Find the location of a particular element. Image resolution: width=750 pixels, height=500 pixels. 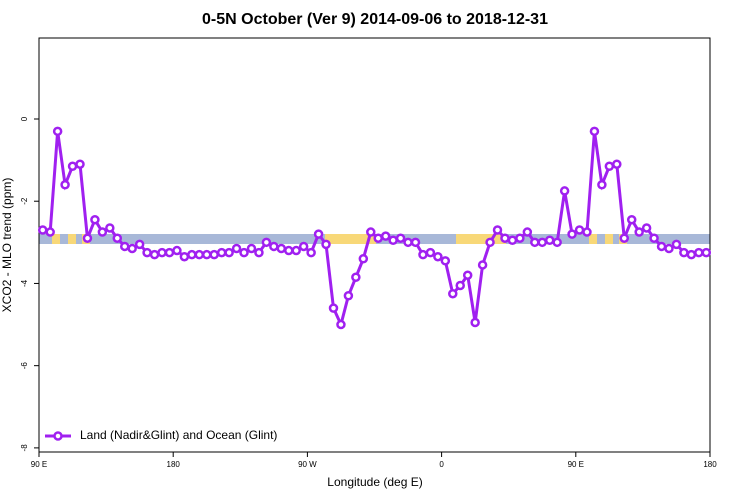

y-axis-title: XCO2 - MLO trend (ppm) is located at coordinates (7, 245).